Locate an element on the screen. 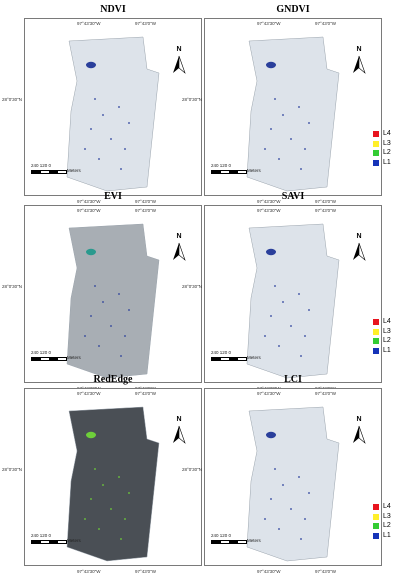 This screenshot has width=408, height=574. legend-label: L3 is located at coordinates (387, 516).